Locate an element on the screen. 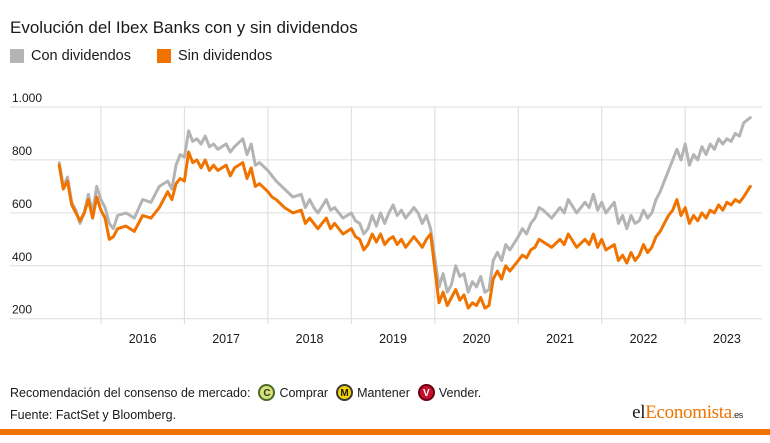 This screenshot has width=770, height=443. x-tick-label-2021: 2021 is located at coordinates (560, 339).